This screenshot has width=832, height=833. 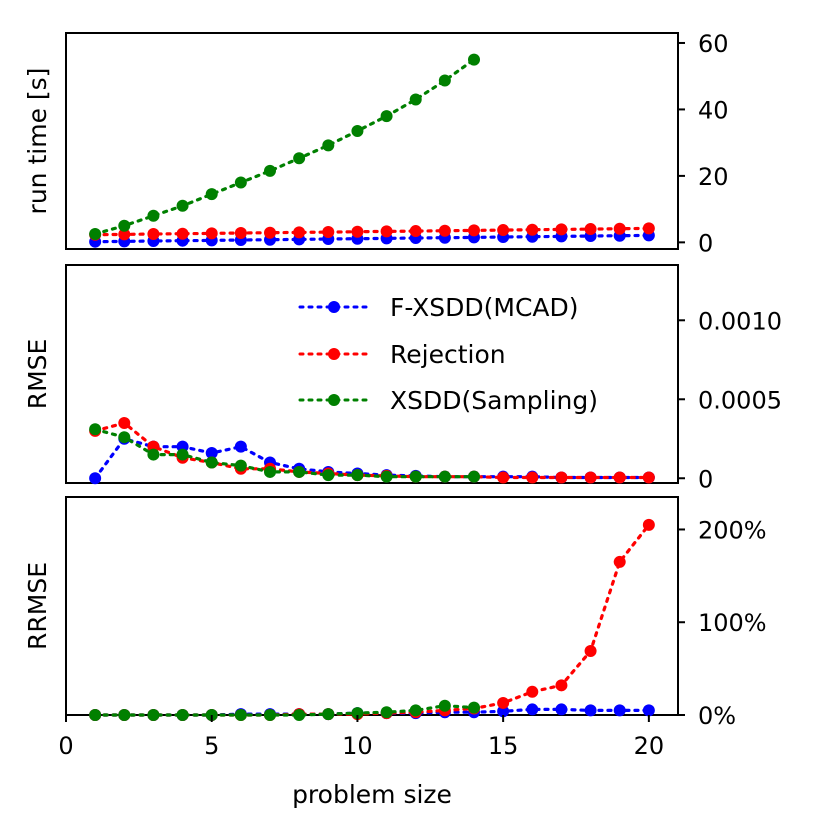 What do you see at coordinates (448, 354) in the screenshot?
I see `legend: F-XSDD(MCAD) Rejection XSDD(Sampling)` at bounding box center [448, 354].